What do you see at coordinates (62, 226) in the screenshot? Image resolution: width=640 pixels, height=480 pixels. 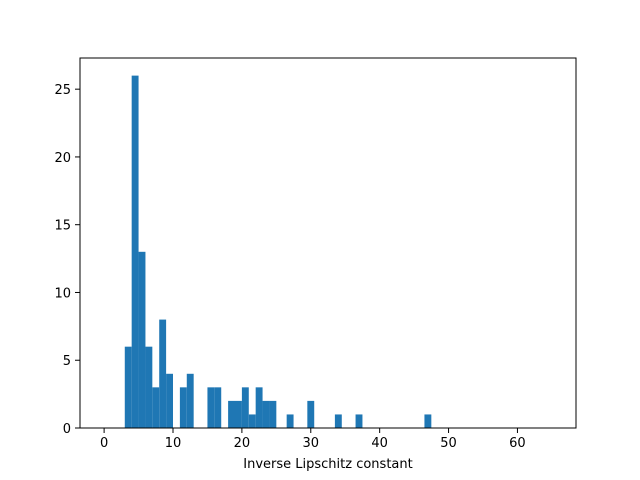 I see `y-tick-label: 15` at bounding box center [62, 226].